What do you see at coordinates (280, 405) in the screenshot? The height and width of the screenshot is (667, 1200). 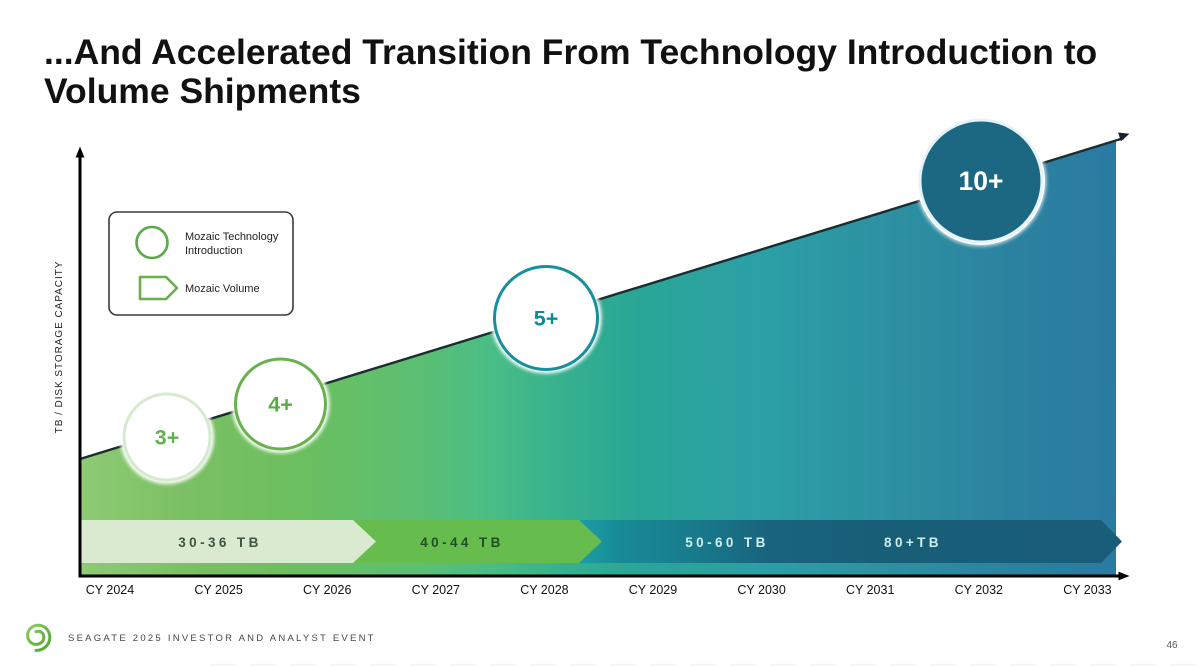 I see `svg-text: 4+` at bounding box center [280, 405].